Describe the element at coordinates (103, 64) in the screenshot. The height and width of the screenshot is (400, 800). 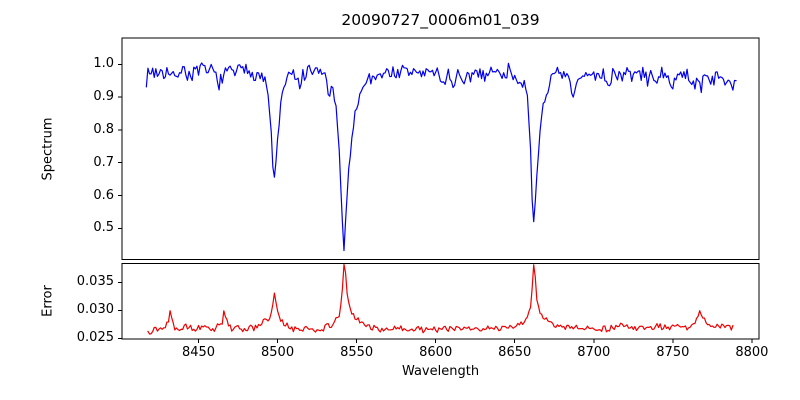
I see `y-tick-label: 1.0` at that location.